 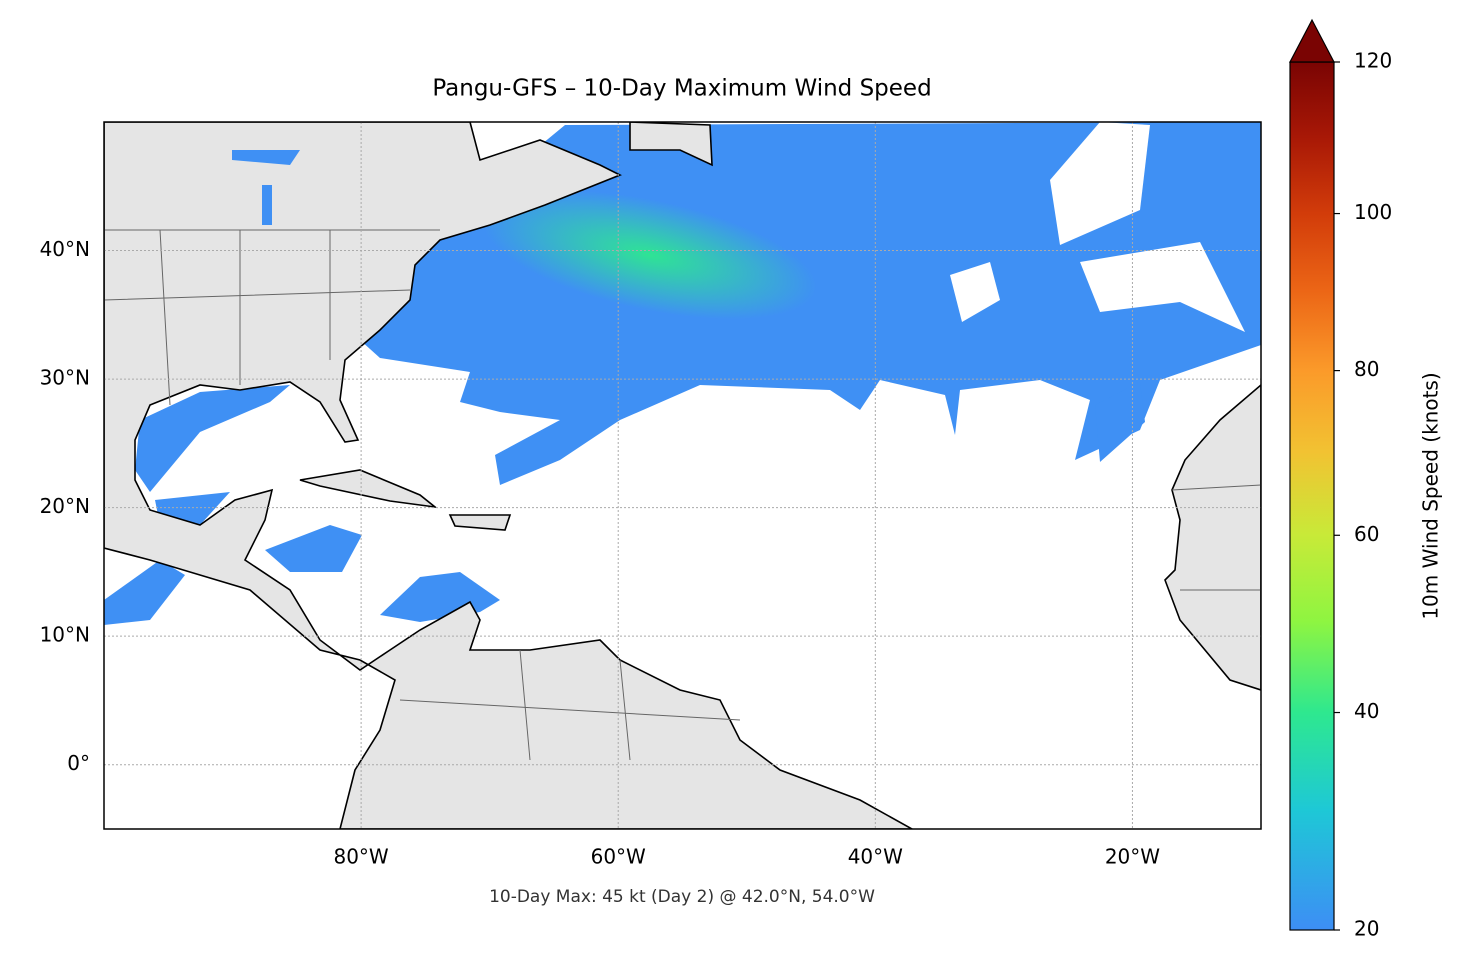 I want to click on colorbar: 20 40 60 80 100 120, so click(x=1340, y=479).